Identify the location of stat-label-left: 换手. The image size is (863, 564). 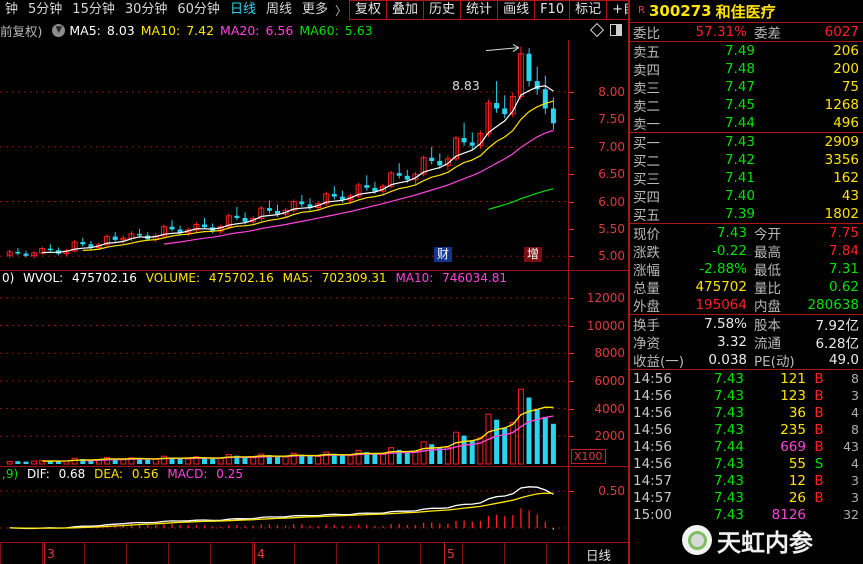
(646, 326).